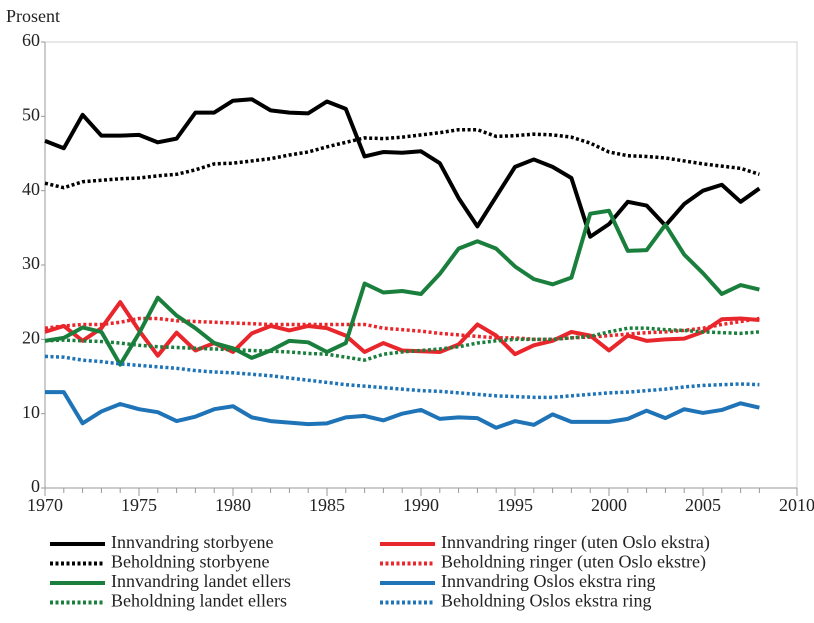 This screenshot has width=814, height=623. What do you see at coordinates (192, 542) in the screenshot?
I see `legend-label: Innvandring storbyene` at bounding box center [192, 542].